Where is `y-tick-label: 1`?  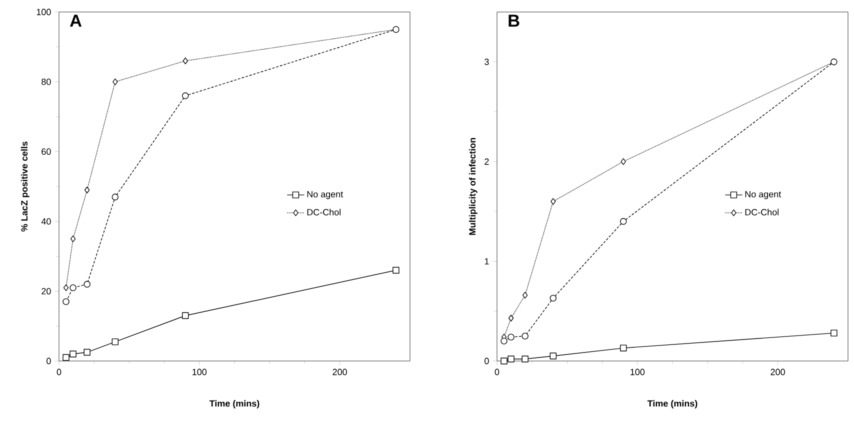
y-tick-label: 1 is located at coordinates (486, 261).